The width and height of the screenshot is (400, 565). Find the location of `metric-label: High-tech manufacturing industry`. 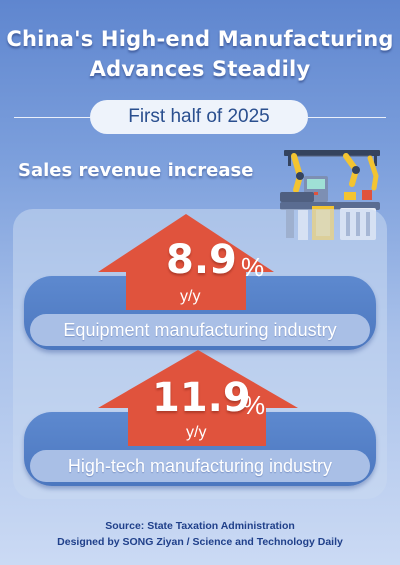

metric-label: High-tech manufacturing industry is located at coordinates (200, 466).